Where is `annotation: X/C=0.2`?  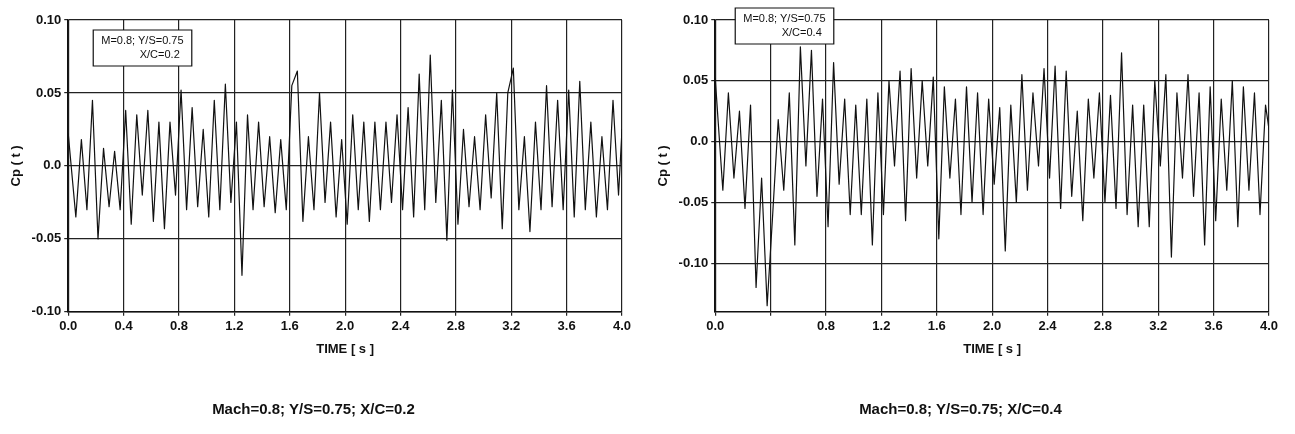 annotation: X/C=0.2 is located at coordinates (159, 53).